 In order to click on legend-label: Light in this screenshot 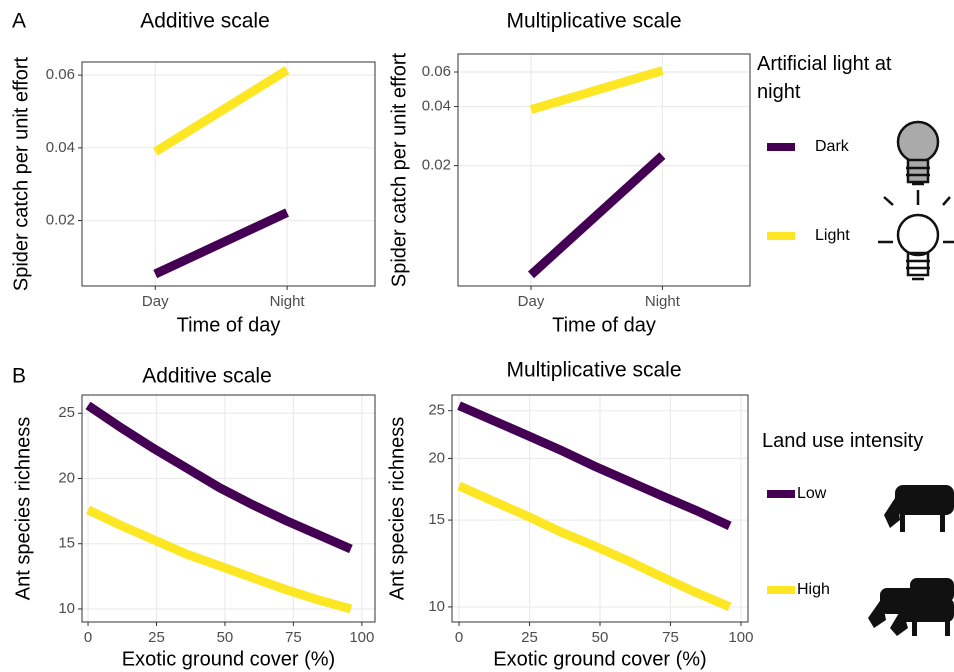, I will do `click(832, 235)`.